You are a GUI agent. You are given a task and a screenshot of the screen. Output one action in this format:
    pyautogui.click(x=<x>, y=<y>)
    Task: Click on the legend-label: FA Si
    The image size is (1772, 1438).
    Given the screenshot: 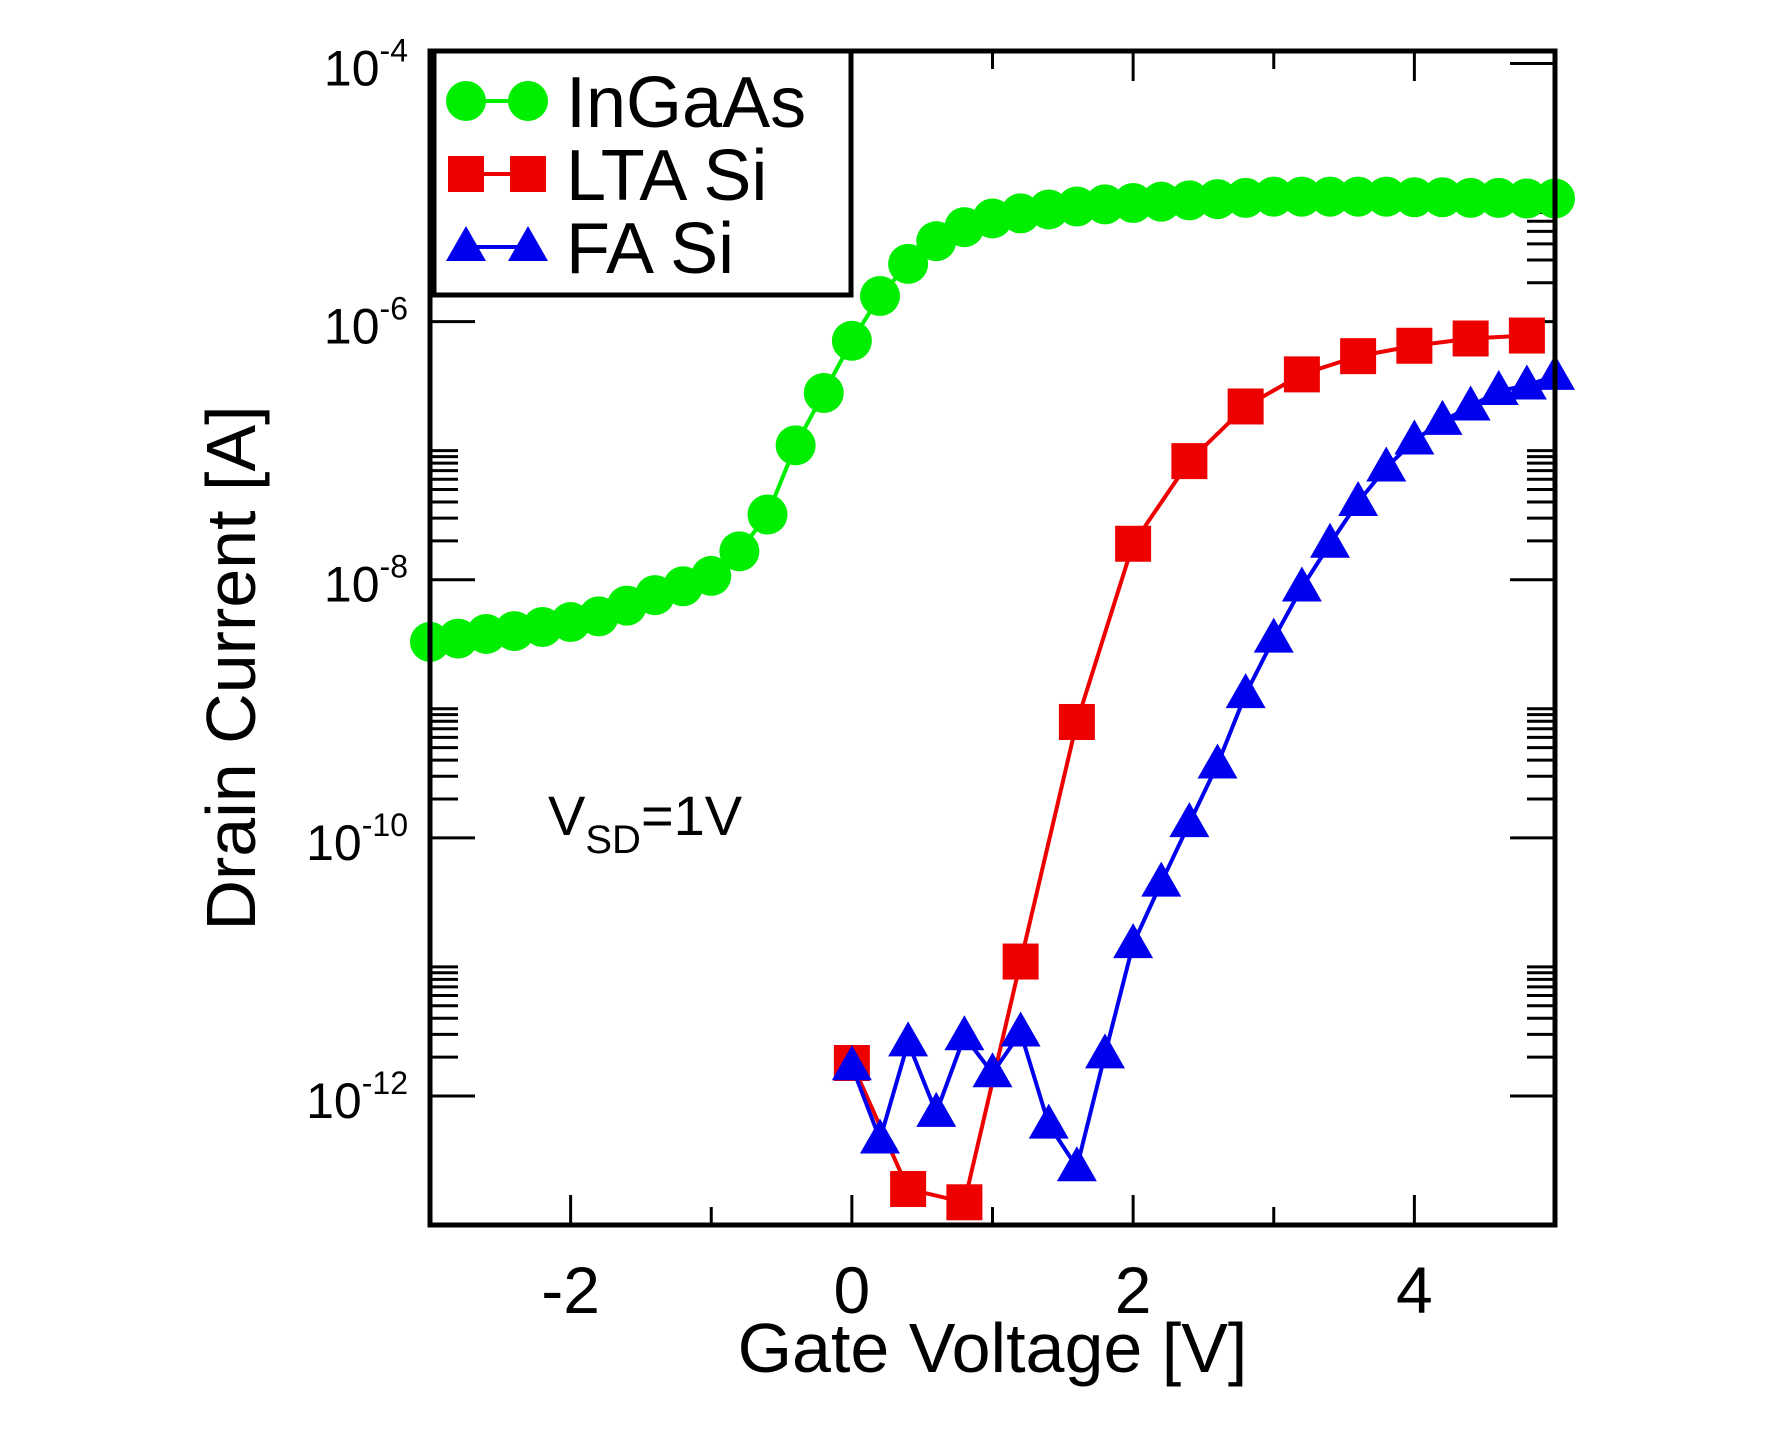 What is the action you would take?
    pyautogui.click(x=650, y=249)
    